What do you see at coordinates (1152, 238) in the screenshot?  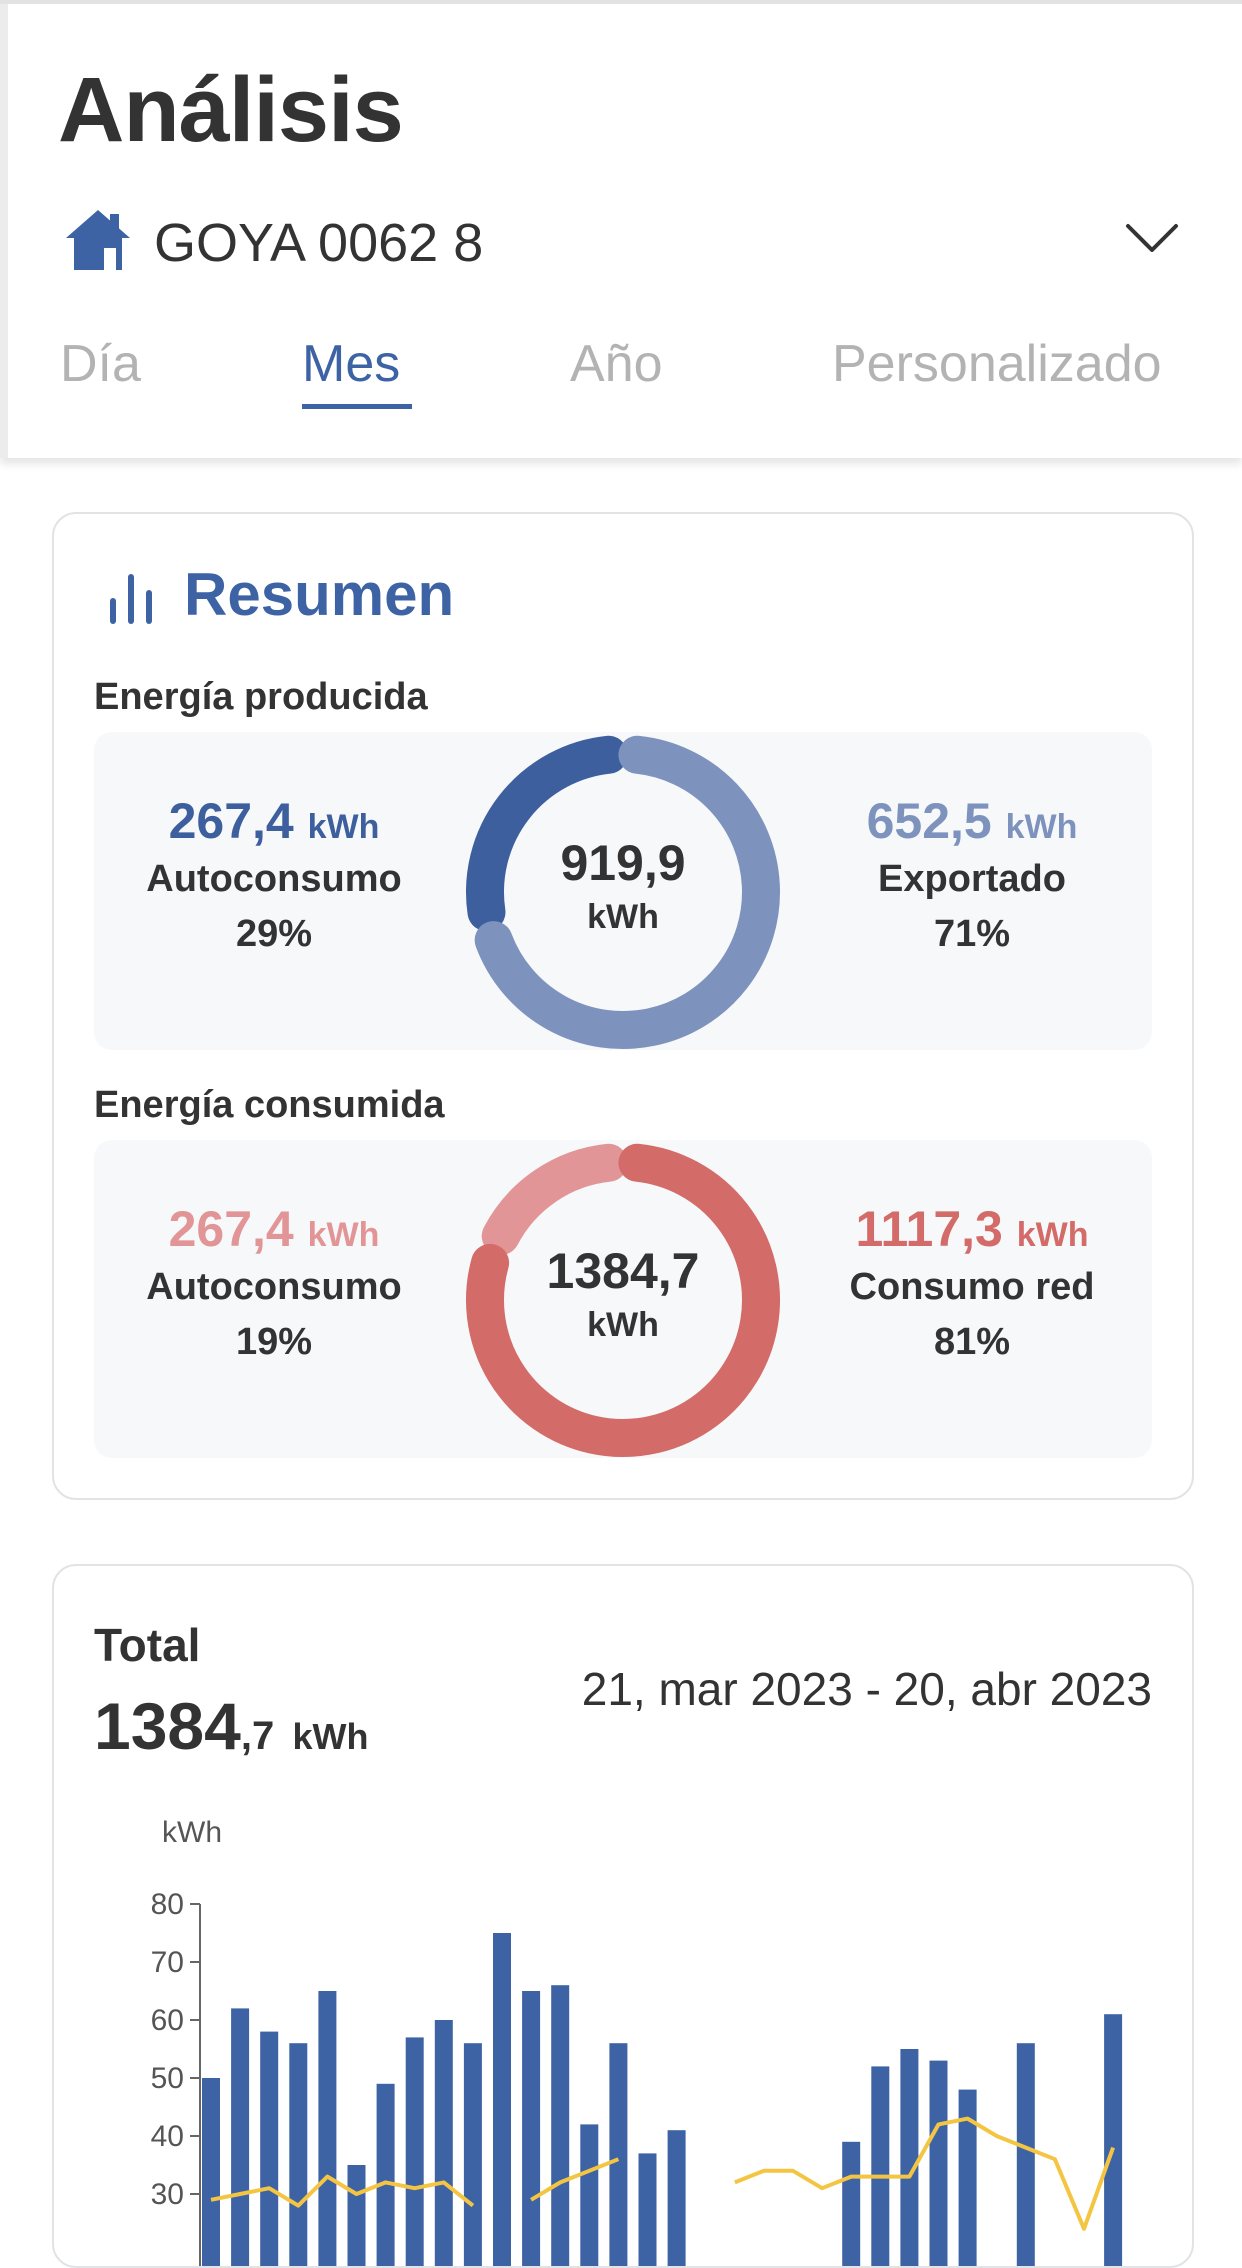 I see `chevron-down-icon` at bounding box center [1152, 238].